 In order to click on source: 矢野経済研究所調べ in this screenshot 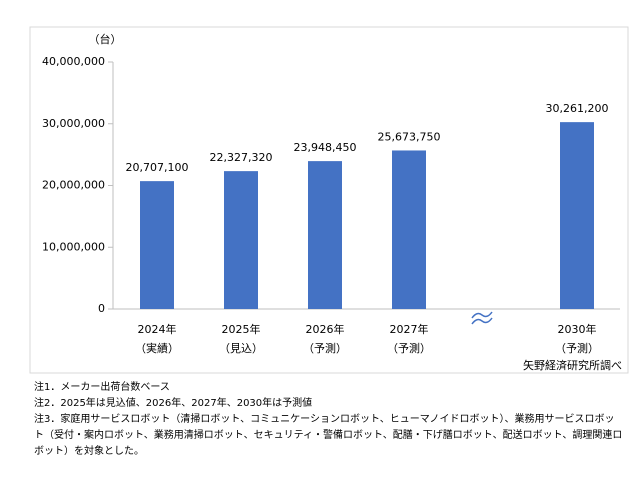, I will do `click(572, 365)`.